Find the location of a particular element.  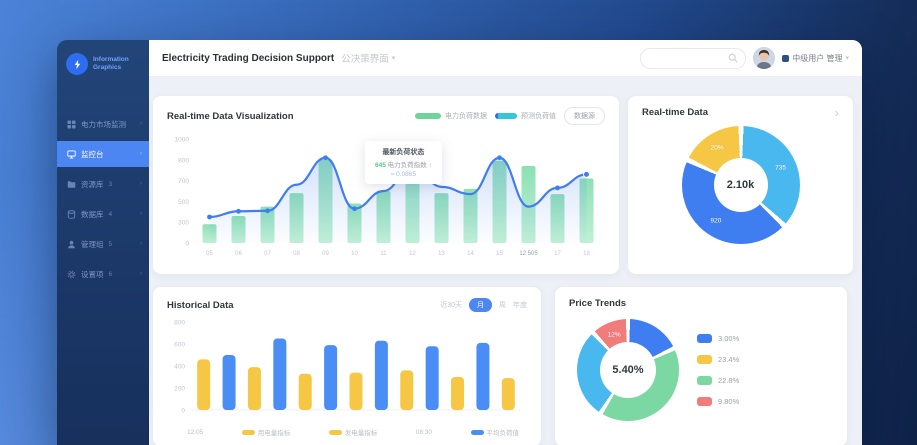

brand: Information Graphics is located at coordinates (103, 62).